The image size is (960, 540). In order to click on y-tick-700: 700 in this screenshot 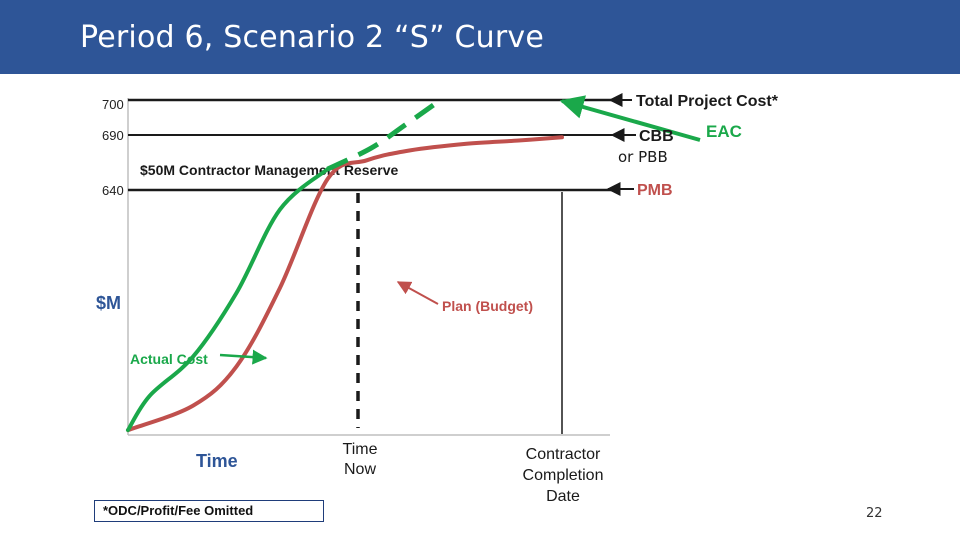, I will do `click(113, 104)`.